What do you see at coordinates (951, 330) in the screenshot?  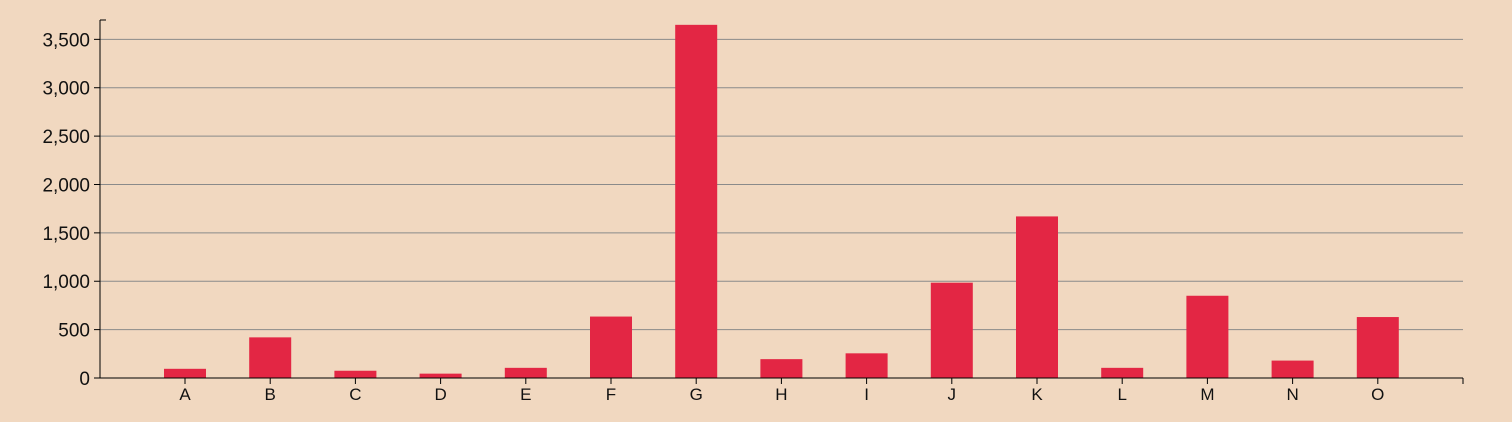 I see `bar-j` at bounding box center [951, 330].